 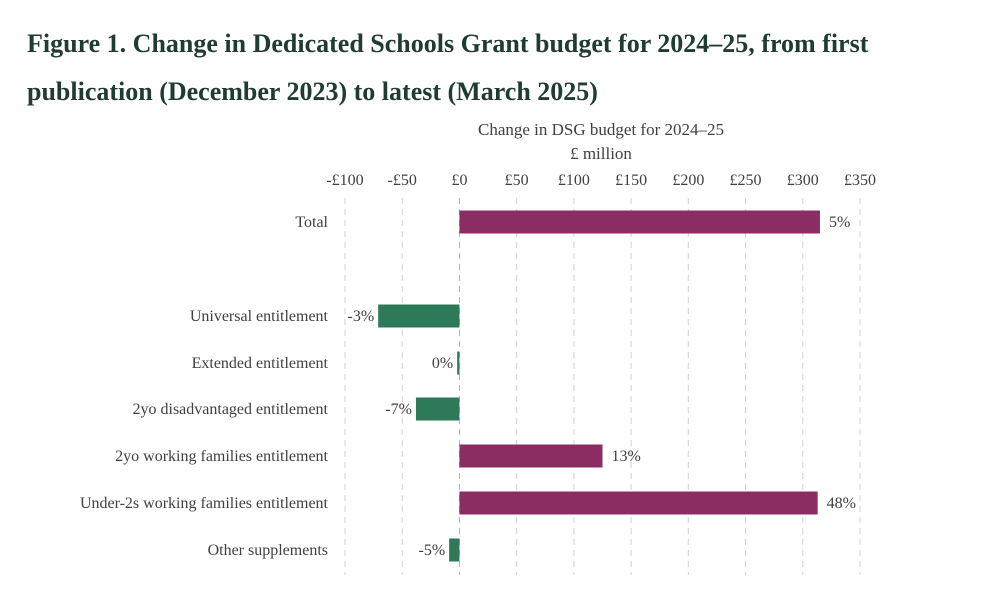 I want to click on data-label: -7%, so click(x=398, y=409).